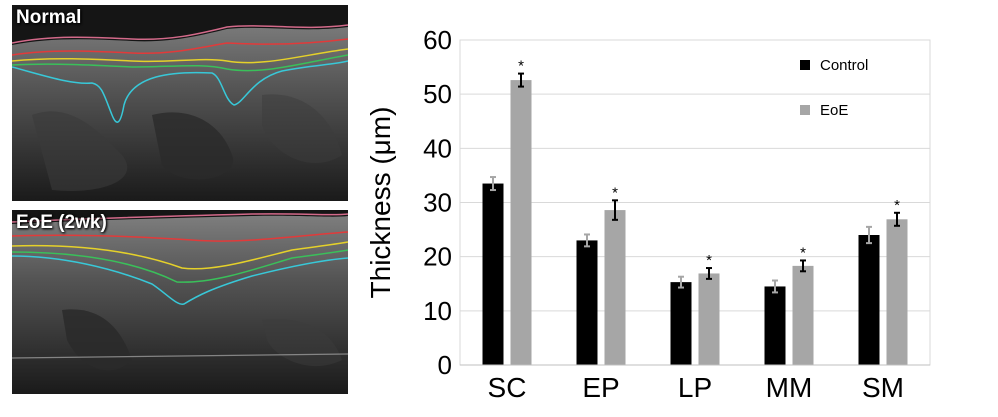 The image size is (998, 417). What do you see at coordinates (445, 365) in the screenshot?
I see `y-tick-label: 0` at bounding box center [445, 365].